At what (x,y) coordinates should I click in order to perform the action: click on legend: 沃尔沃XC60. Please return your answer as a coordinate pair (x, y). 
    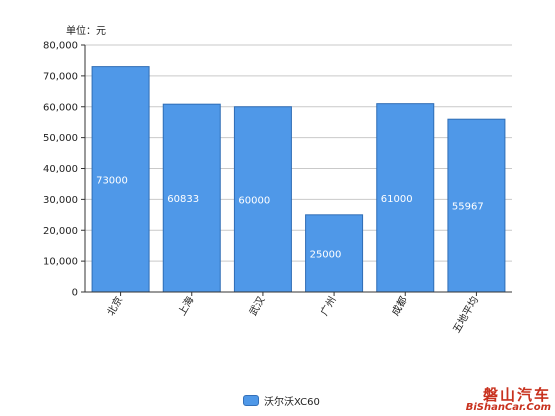
    Looking at the image, I should click on (281, 400).